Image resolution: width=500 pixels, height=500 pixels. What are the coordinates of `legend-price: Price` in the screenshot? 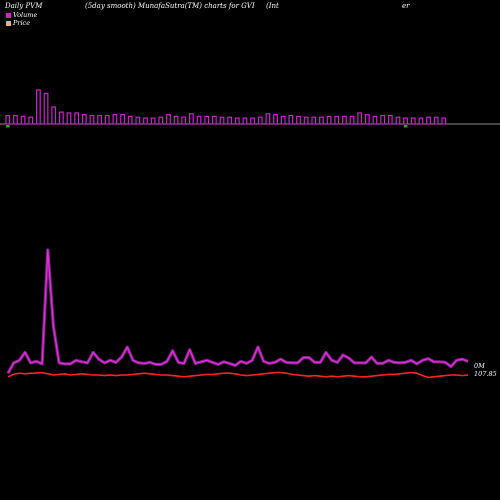 It's located at (18, 23).